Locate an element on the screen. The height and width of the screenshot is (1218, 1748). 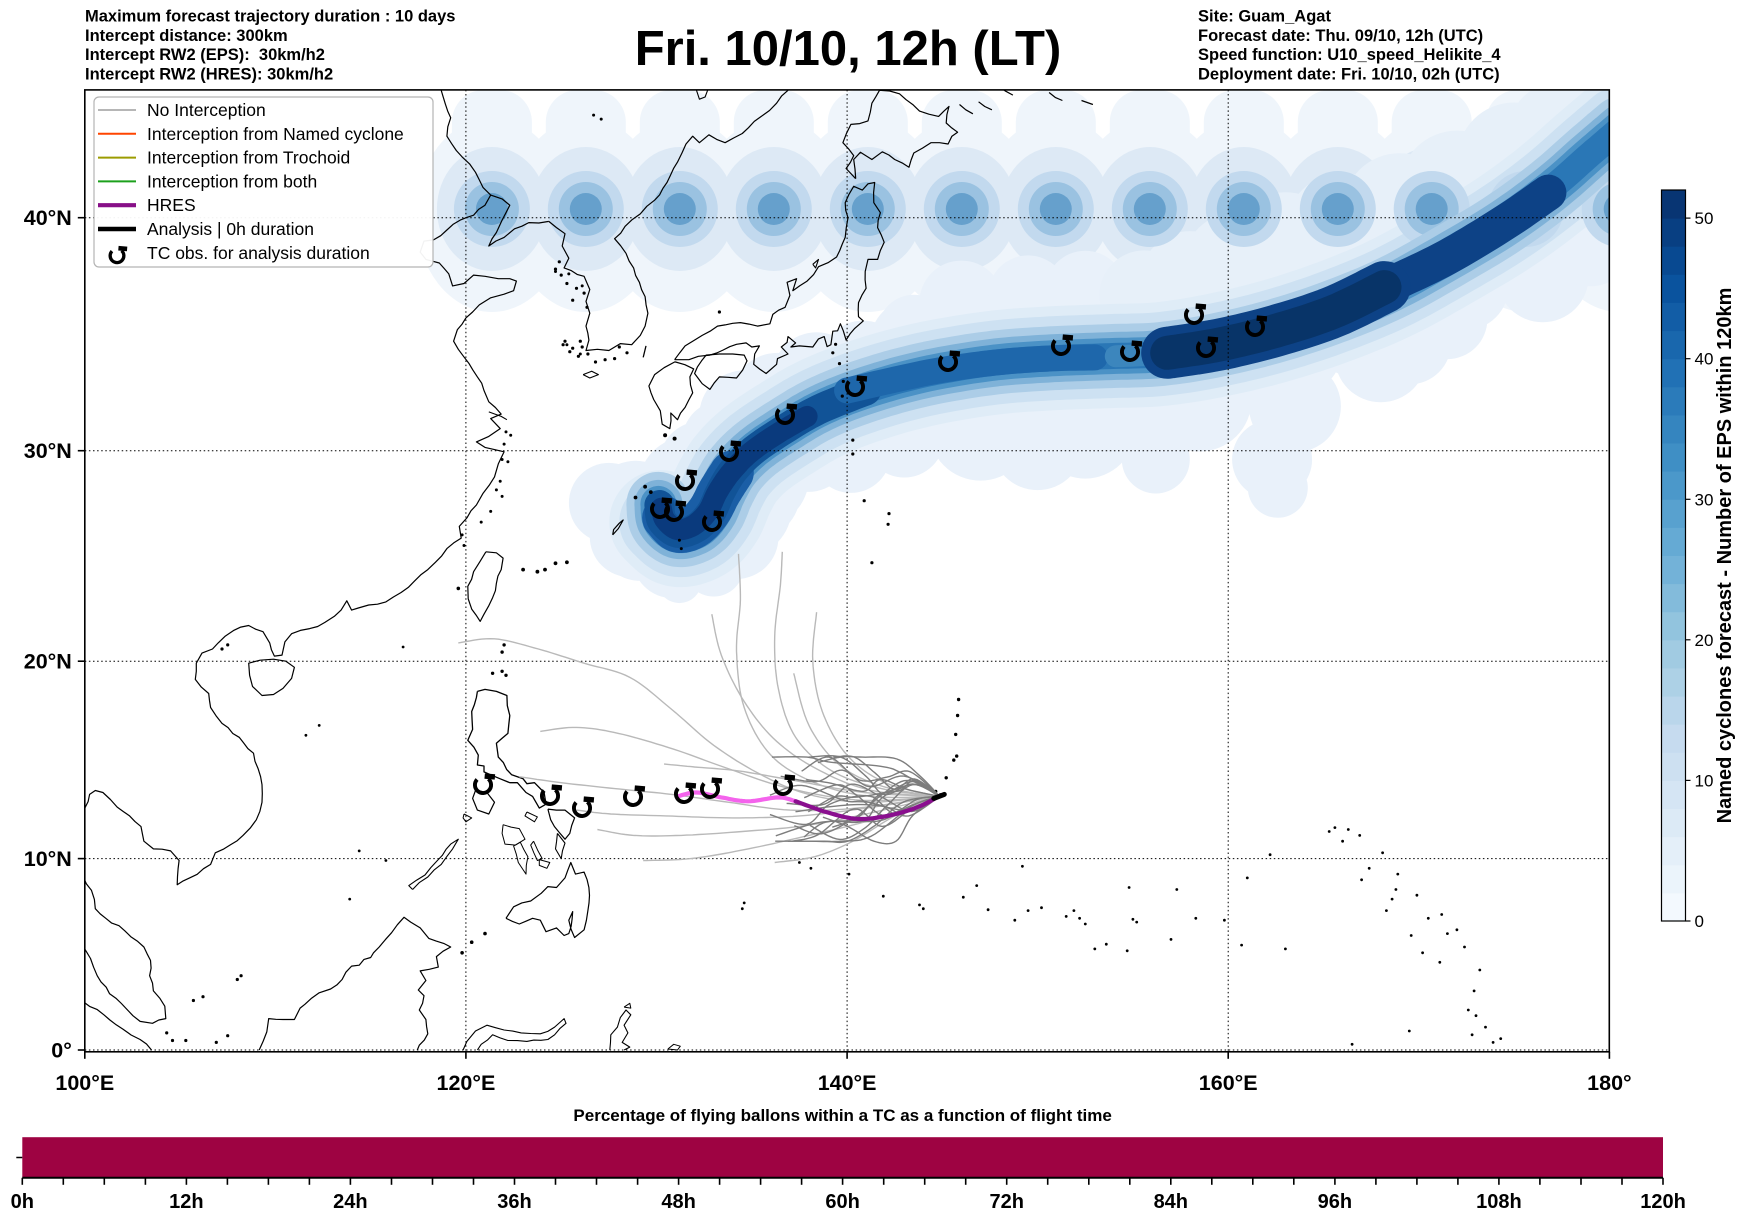
svg-text: 30 is located at coordinates (1704, 499).